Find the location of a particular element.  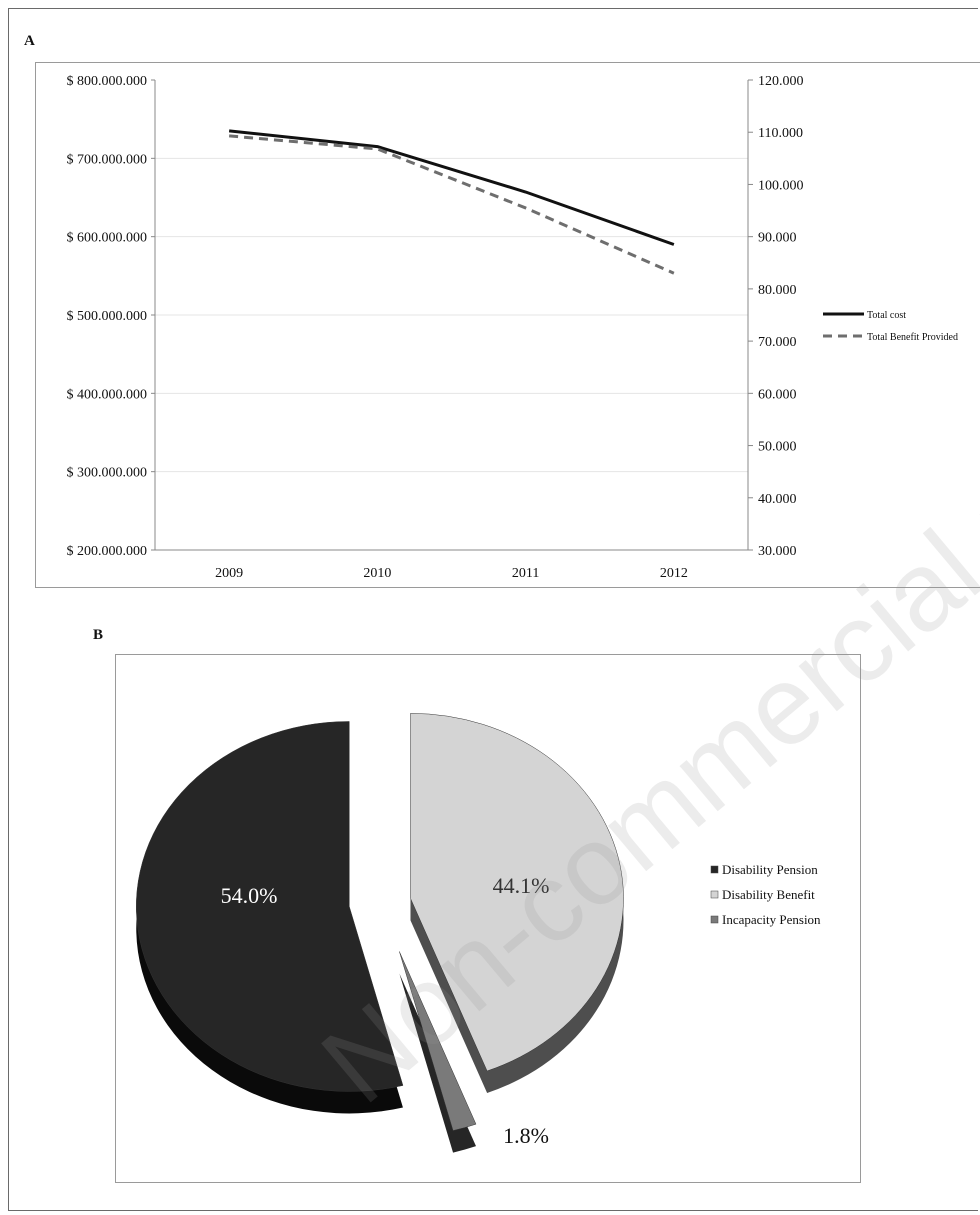

pie-data-label-disability-pension: 54.0% is located at coordinates (249, 895).